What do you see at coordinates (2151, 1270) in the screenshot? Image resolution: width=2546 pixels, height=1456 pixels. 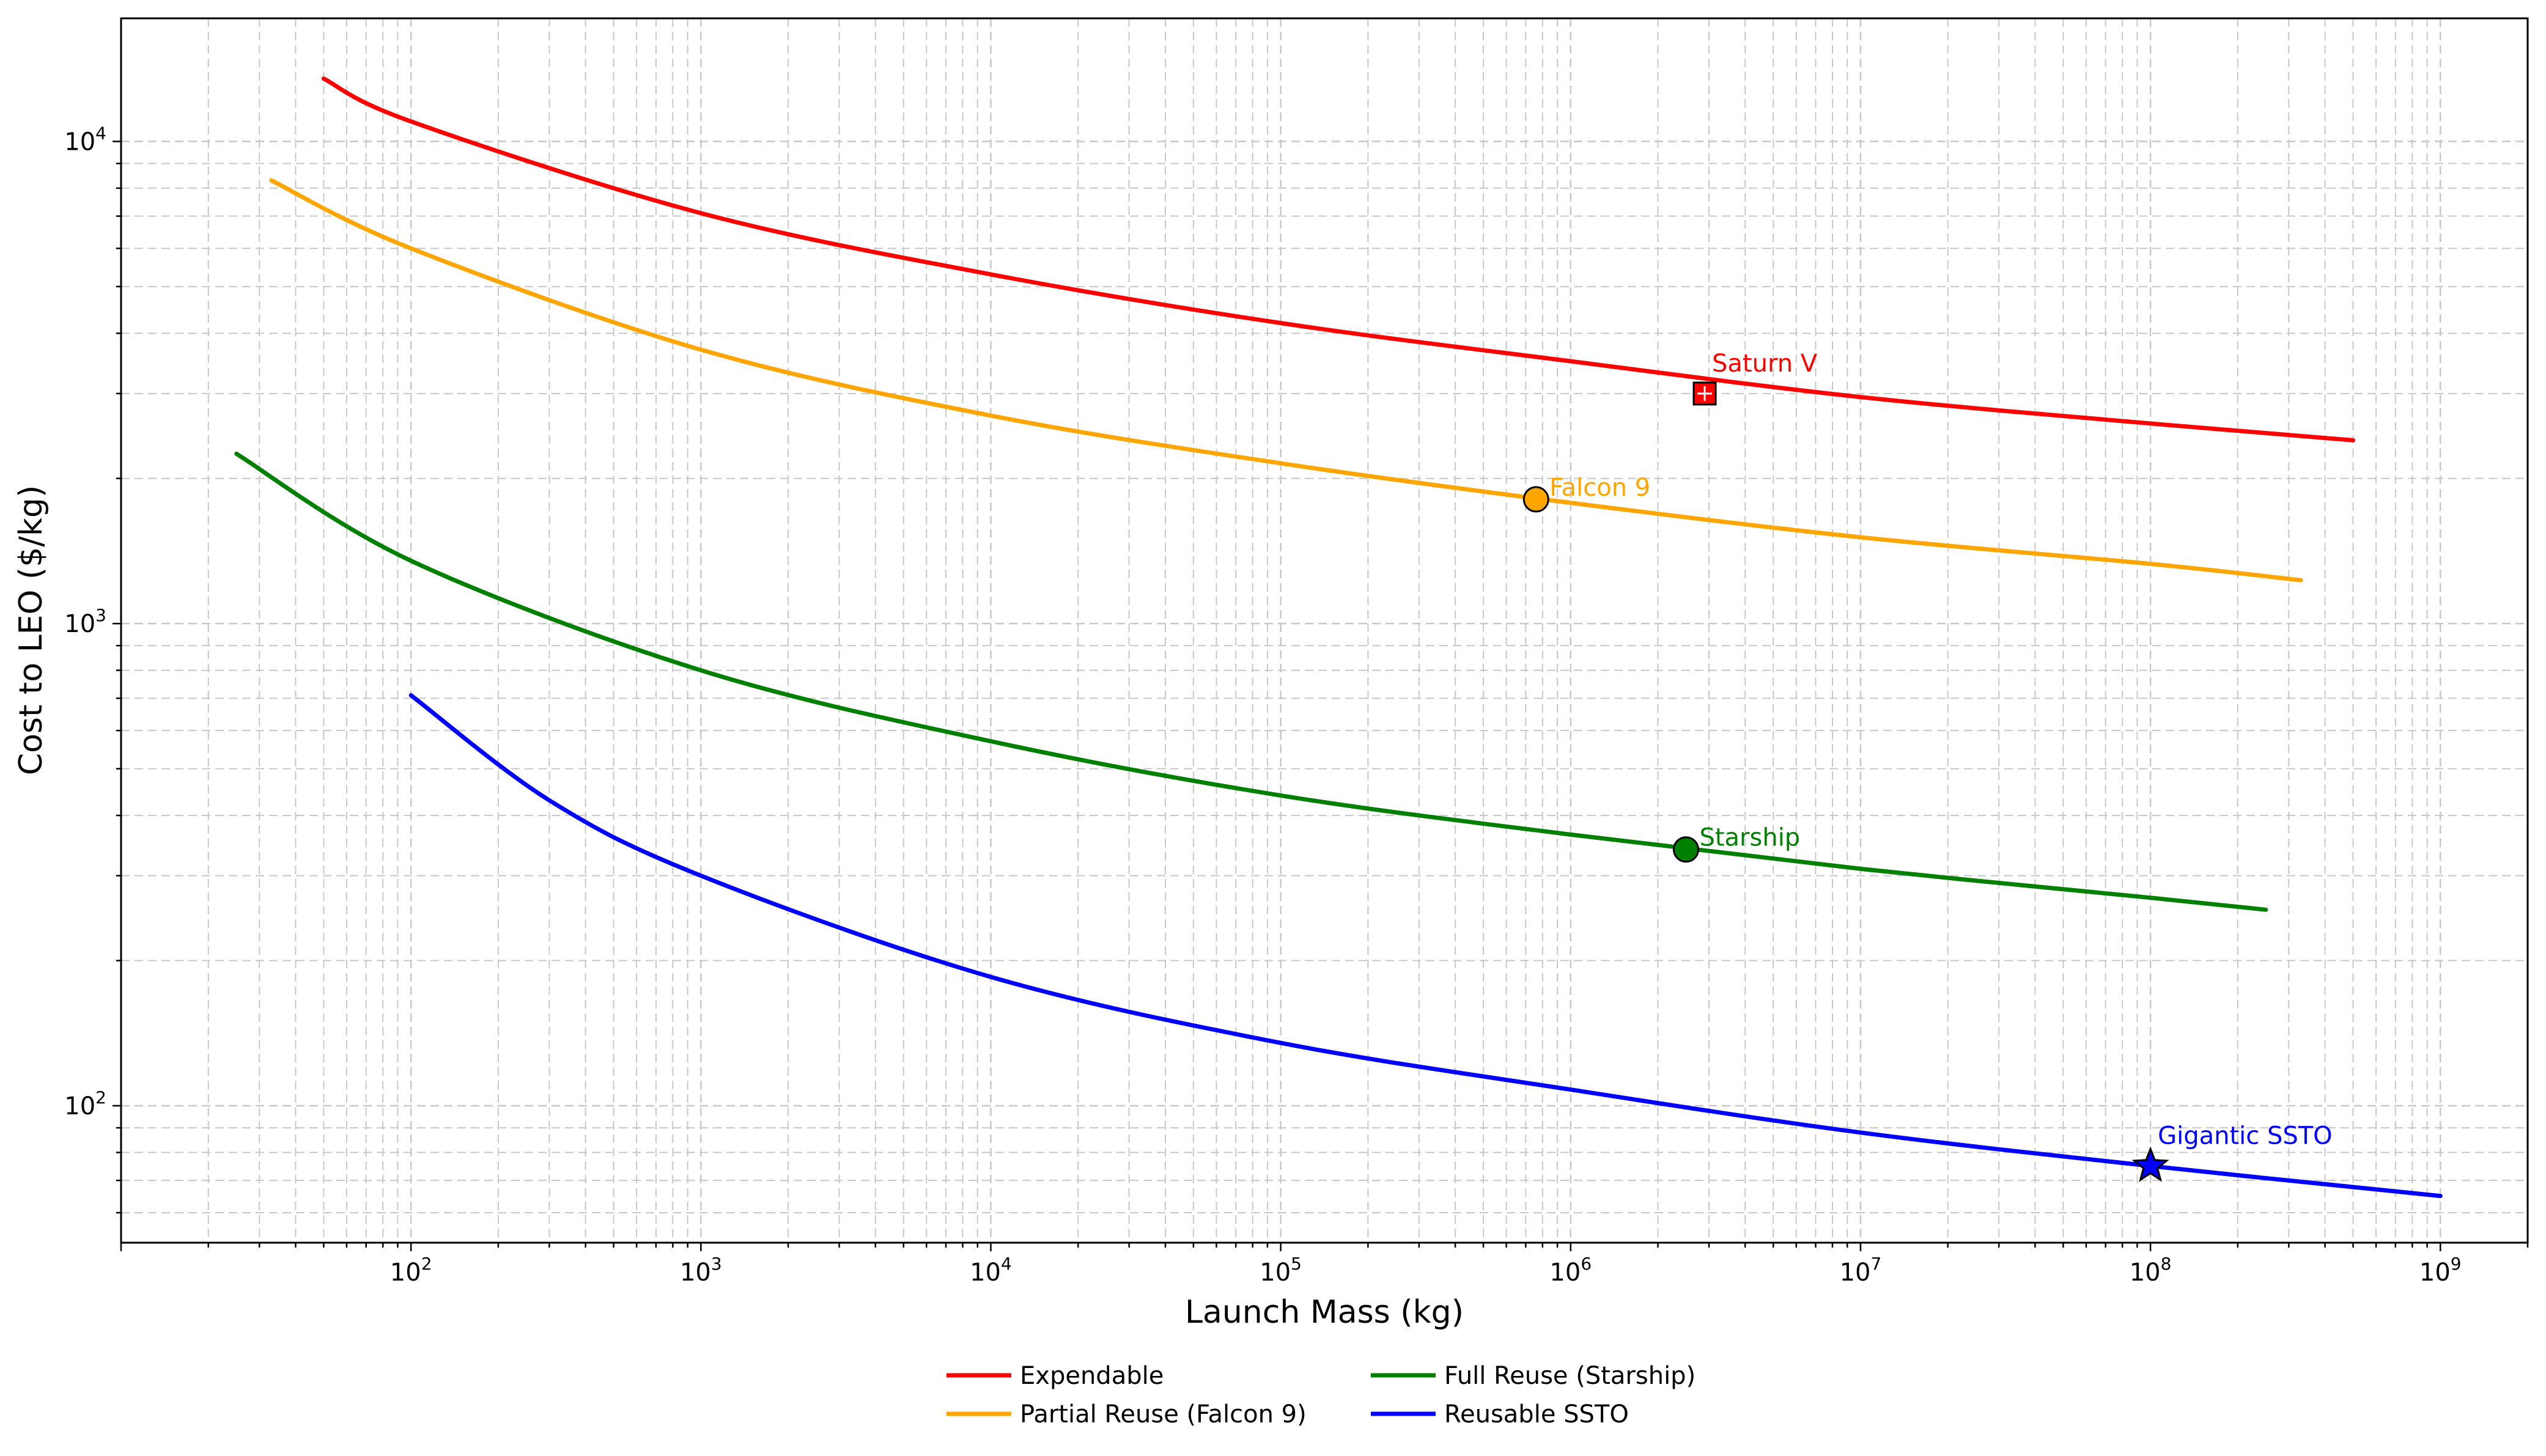 I see `x-tick-label: 10⁸` at bounding box center [2151, 1270].